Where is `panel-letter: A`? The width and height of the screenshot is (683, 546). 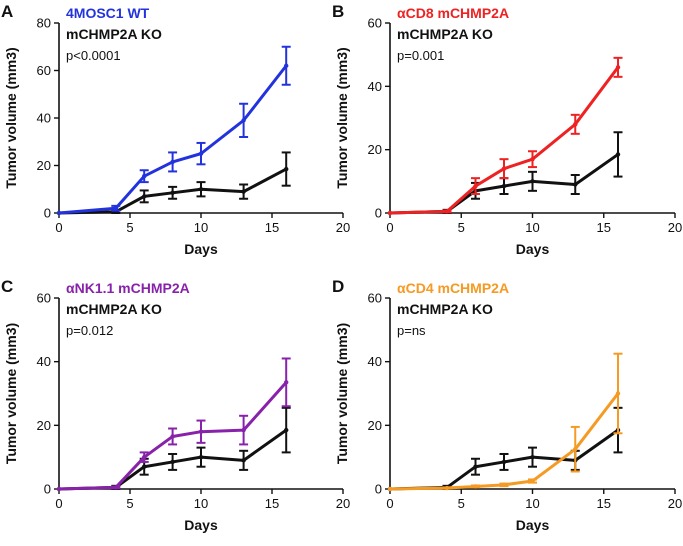 panel-letter: A is located at coordinates (7, 11).